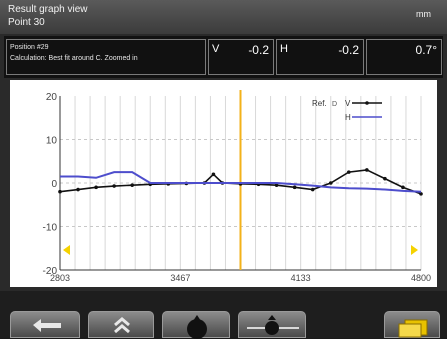 The width and height of the screenshot is (447, 339). What do you see at coordinates (367, 103) in the screenshot?
I see `legend-v-point` at bounding box center [367, 103].